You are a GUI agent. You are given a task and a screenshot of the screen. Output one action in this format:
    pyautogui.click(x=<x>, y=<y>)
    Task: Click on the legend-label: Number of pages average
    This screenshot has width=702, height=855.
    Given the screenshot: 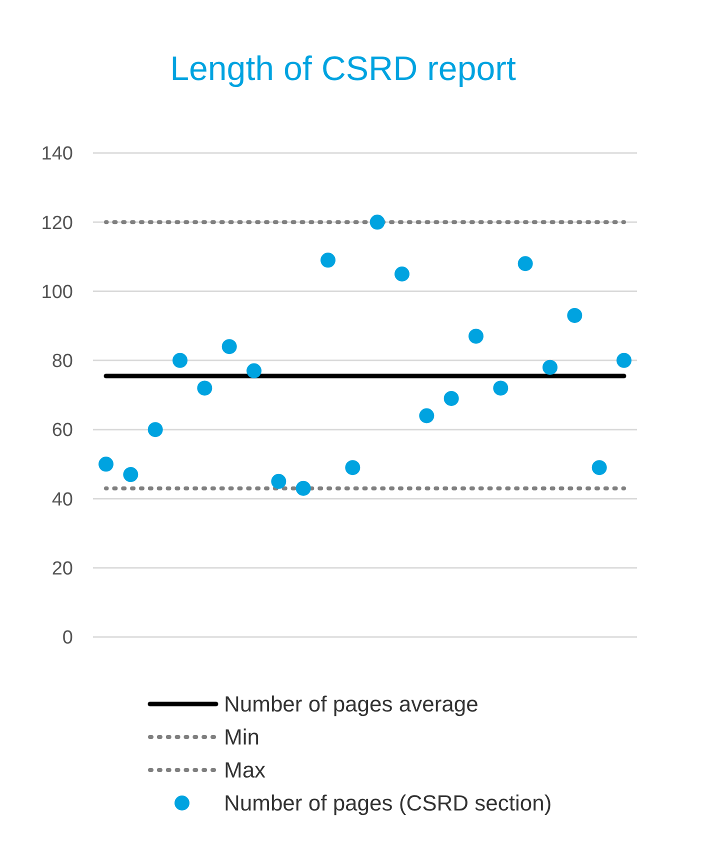 What is the action you would take?
    pyautogui.click(x=351, y=704)
    